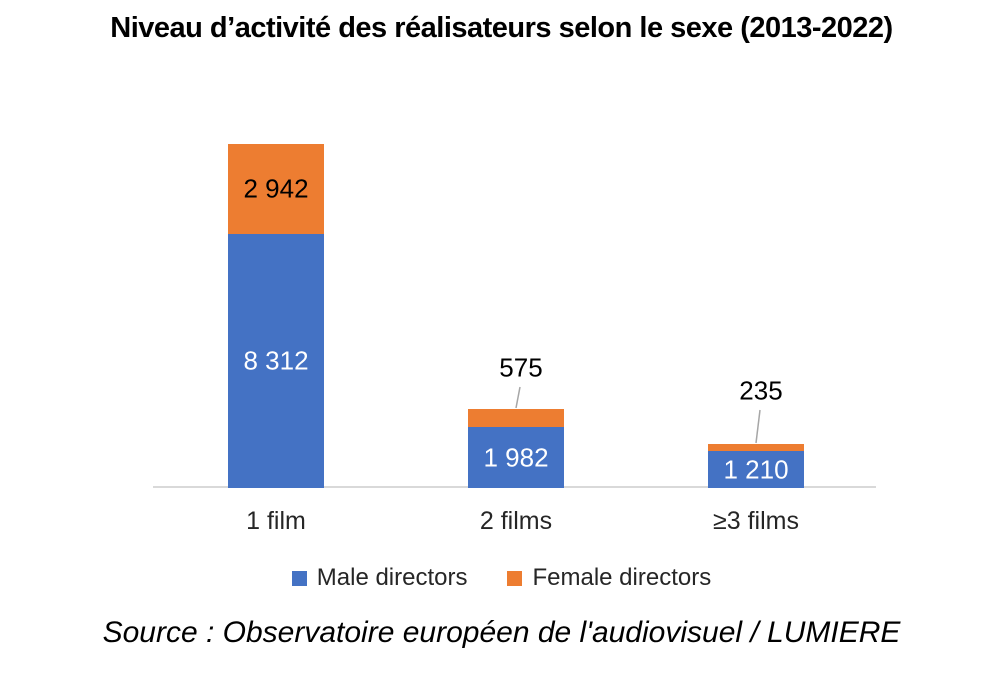 Image resolution: width=1003 pixels, height=677 pixels. What do you see at coordinates (756, 521) in the screenshot?
I see `category-label-3plus-films: ≥3 films` at bounding box center [756, 521].